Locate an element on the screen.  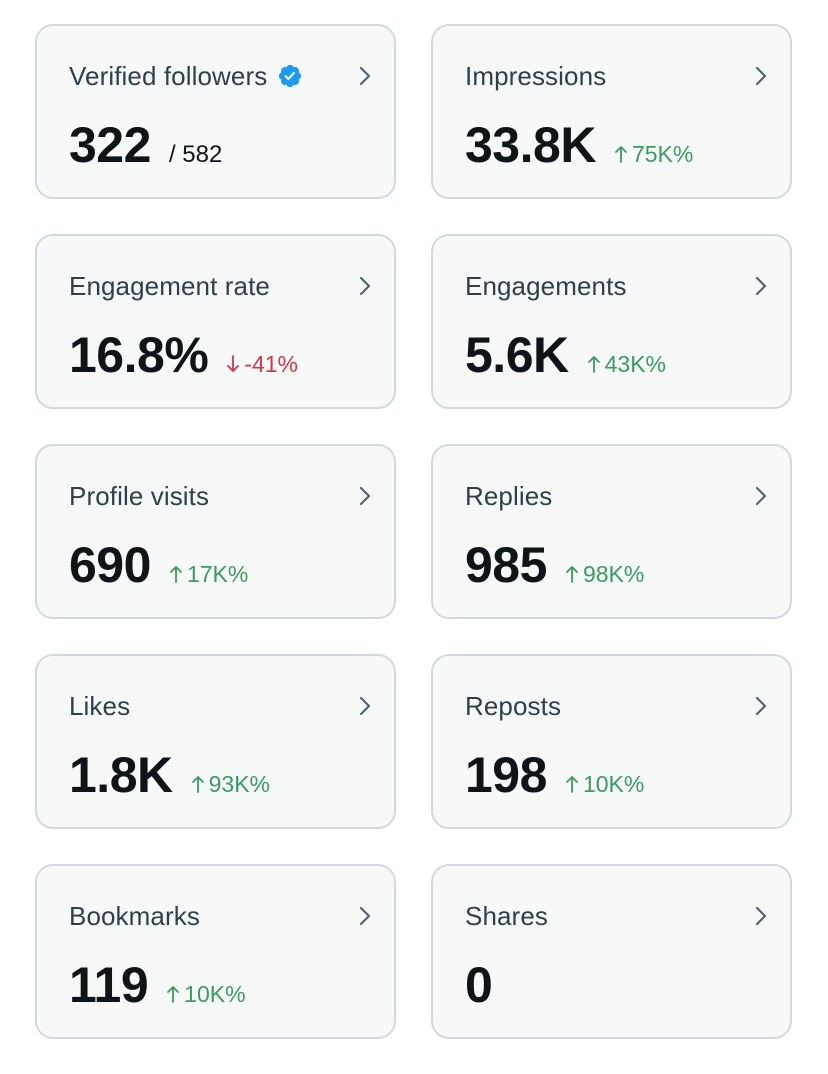
metric-change-value: 93K% is located at coordinates (239, 784).